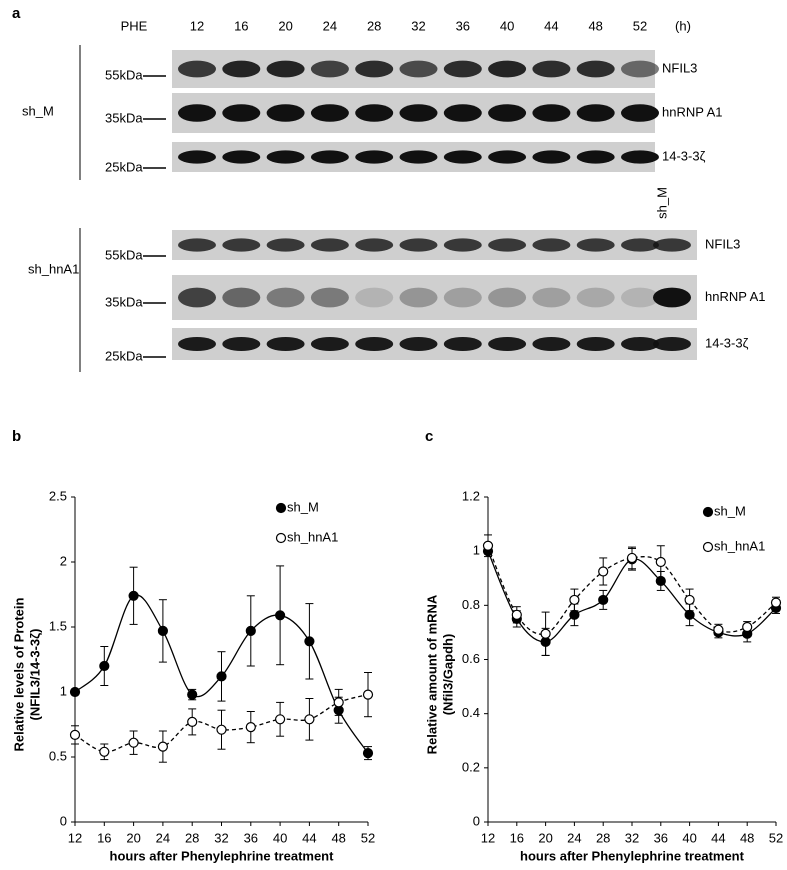 The width and height of the screenshot is (787, 870). What do you see at coordinates (507, 25) in the screenshot?
I see `time-label: 40` at bounding box center [507, 25].